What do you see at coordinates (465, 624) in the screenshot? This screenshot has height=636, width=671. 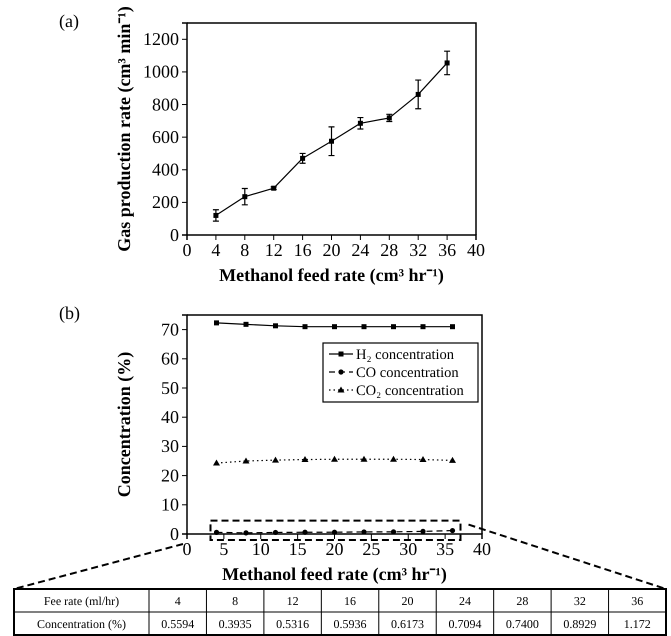 I see `text: 0.7094` at bounding box center [465, 624].